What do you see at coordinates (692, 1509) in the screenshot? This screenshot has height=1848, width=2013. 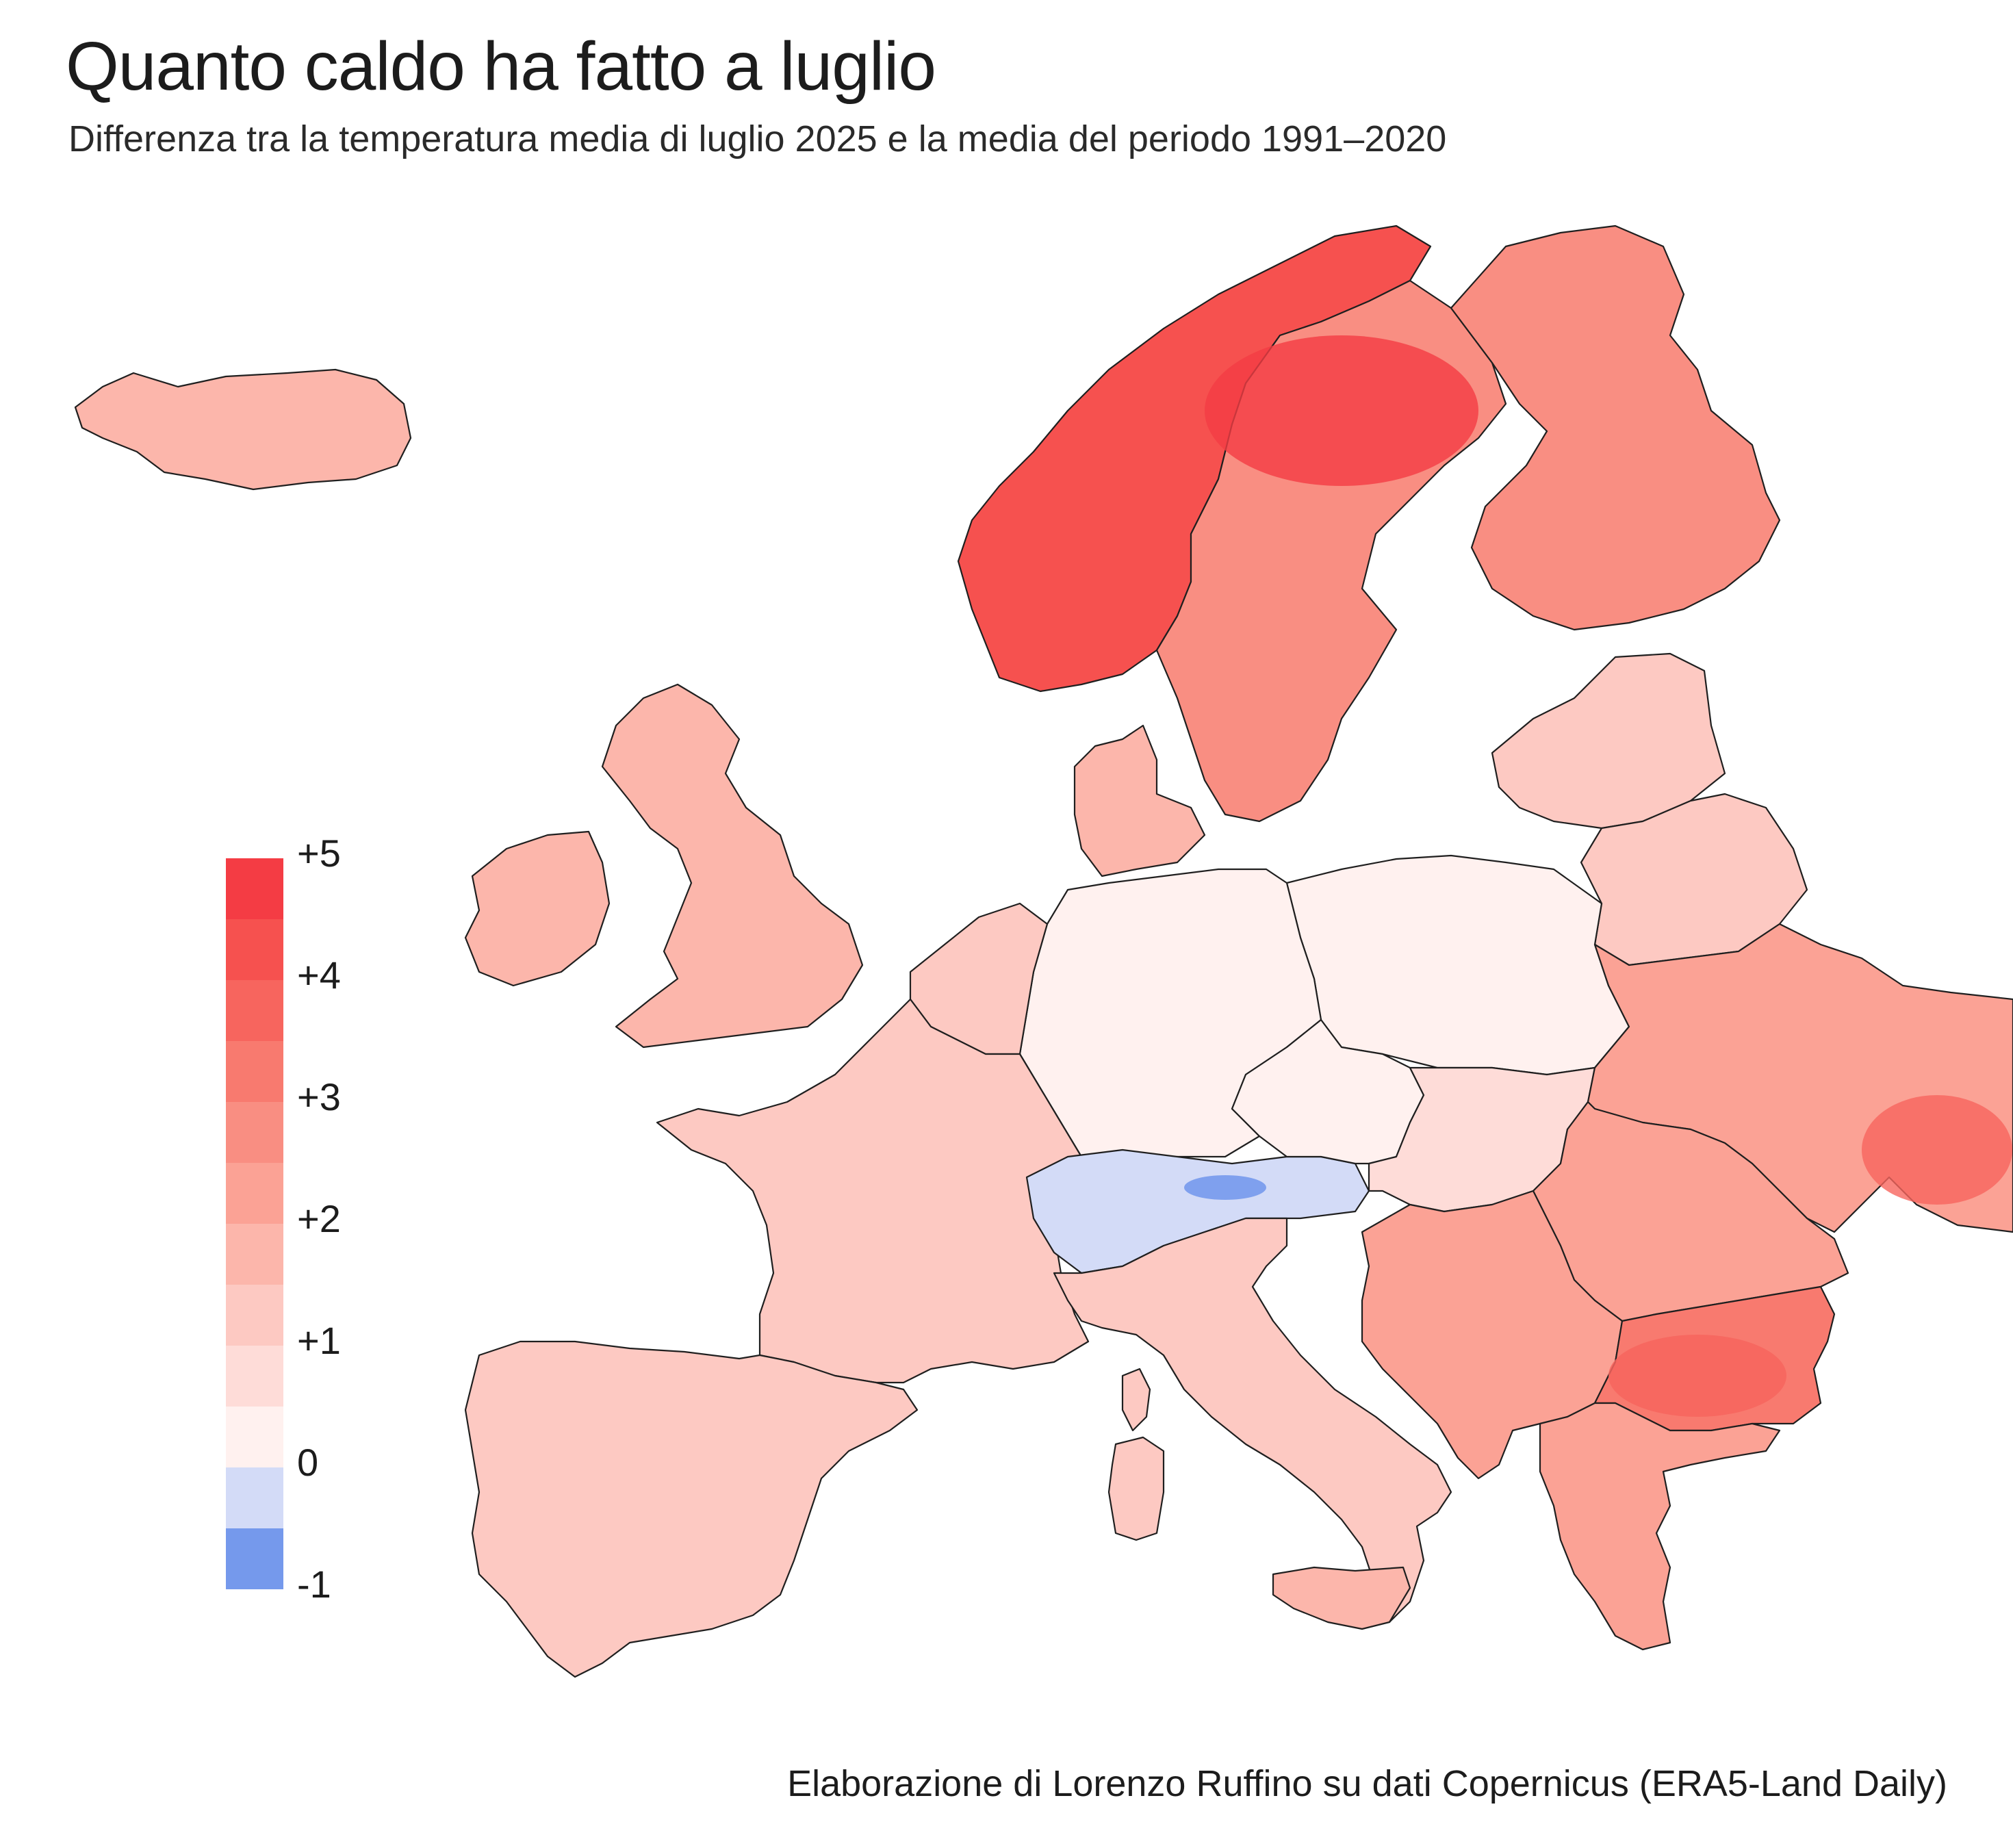 I see `region-iberia` at bounding box center [692, 1509].